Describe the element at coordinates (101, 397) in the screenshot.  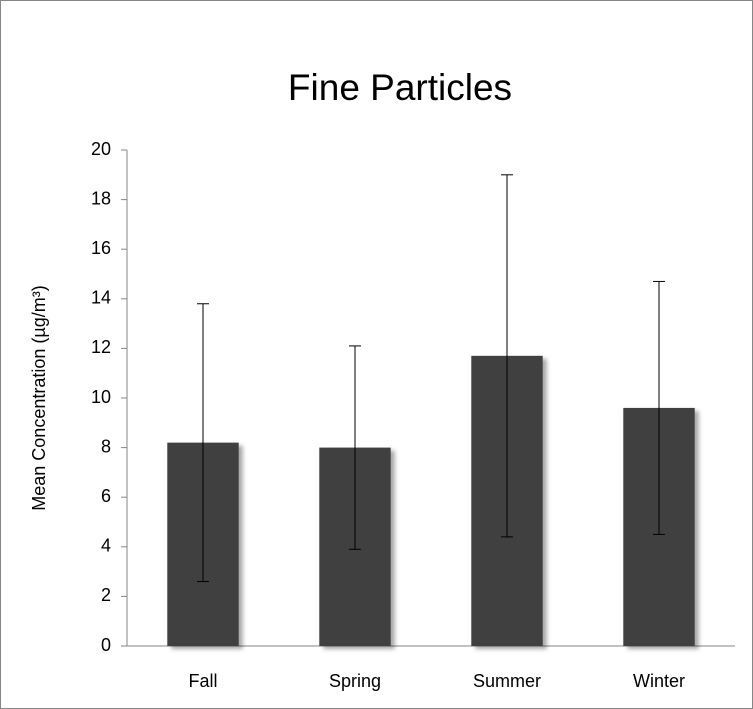
I see `y-tick-label: 10` at that location.